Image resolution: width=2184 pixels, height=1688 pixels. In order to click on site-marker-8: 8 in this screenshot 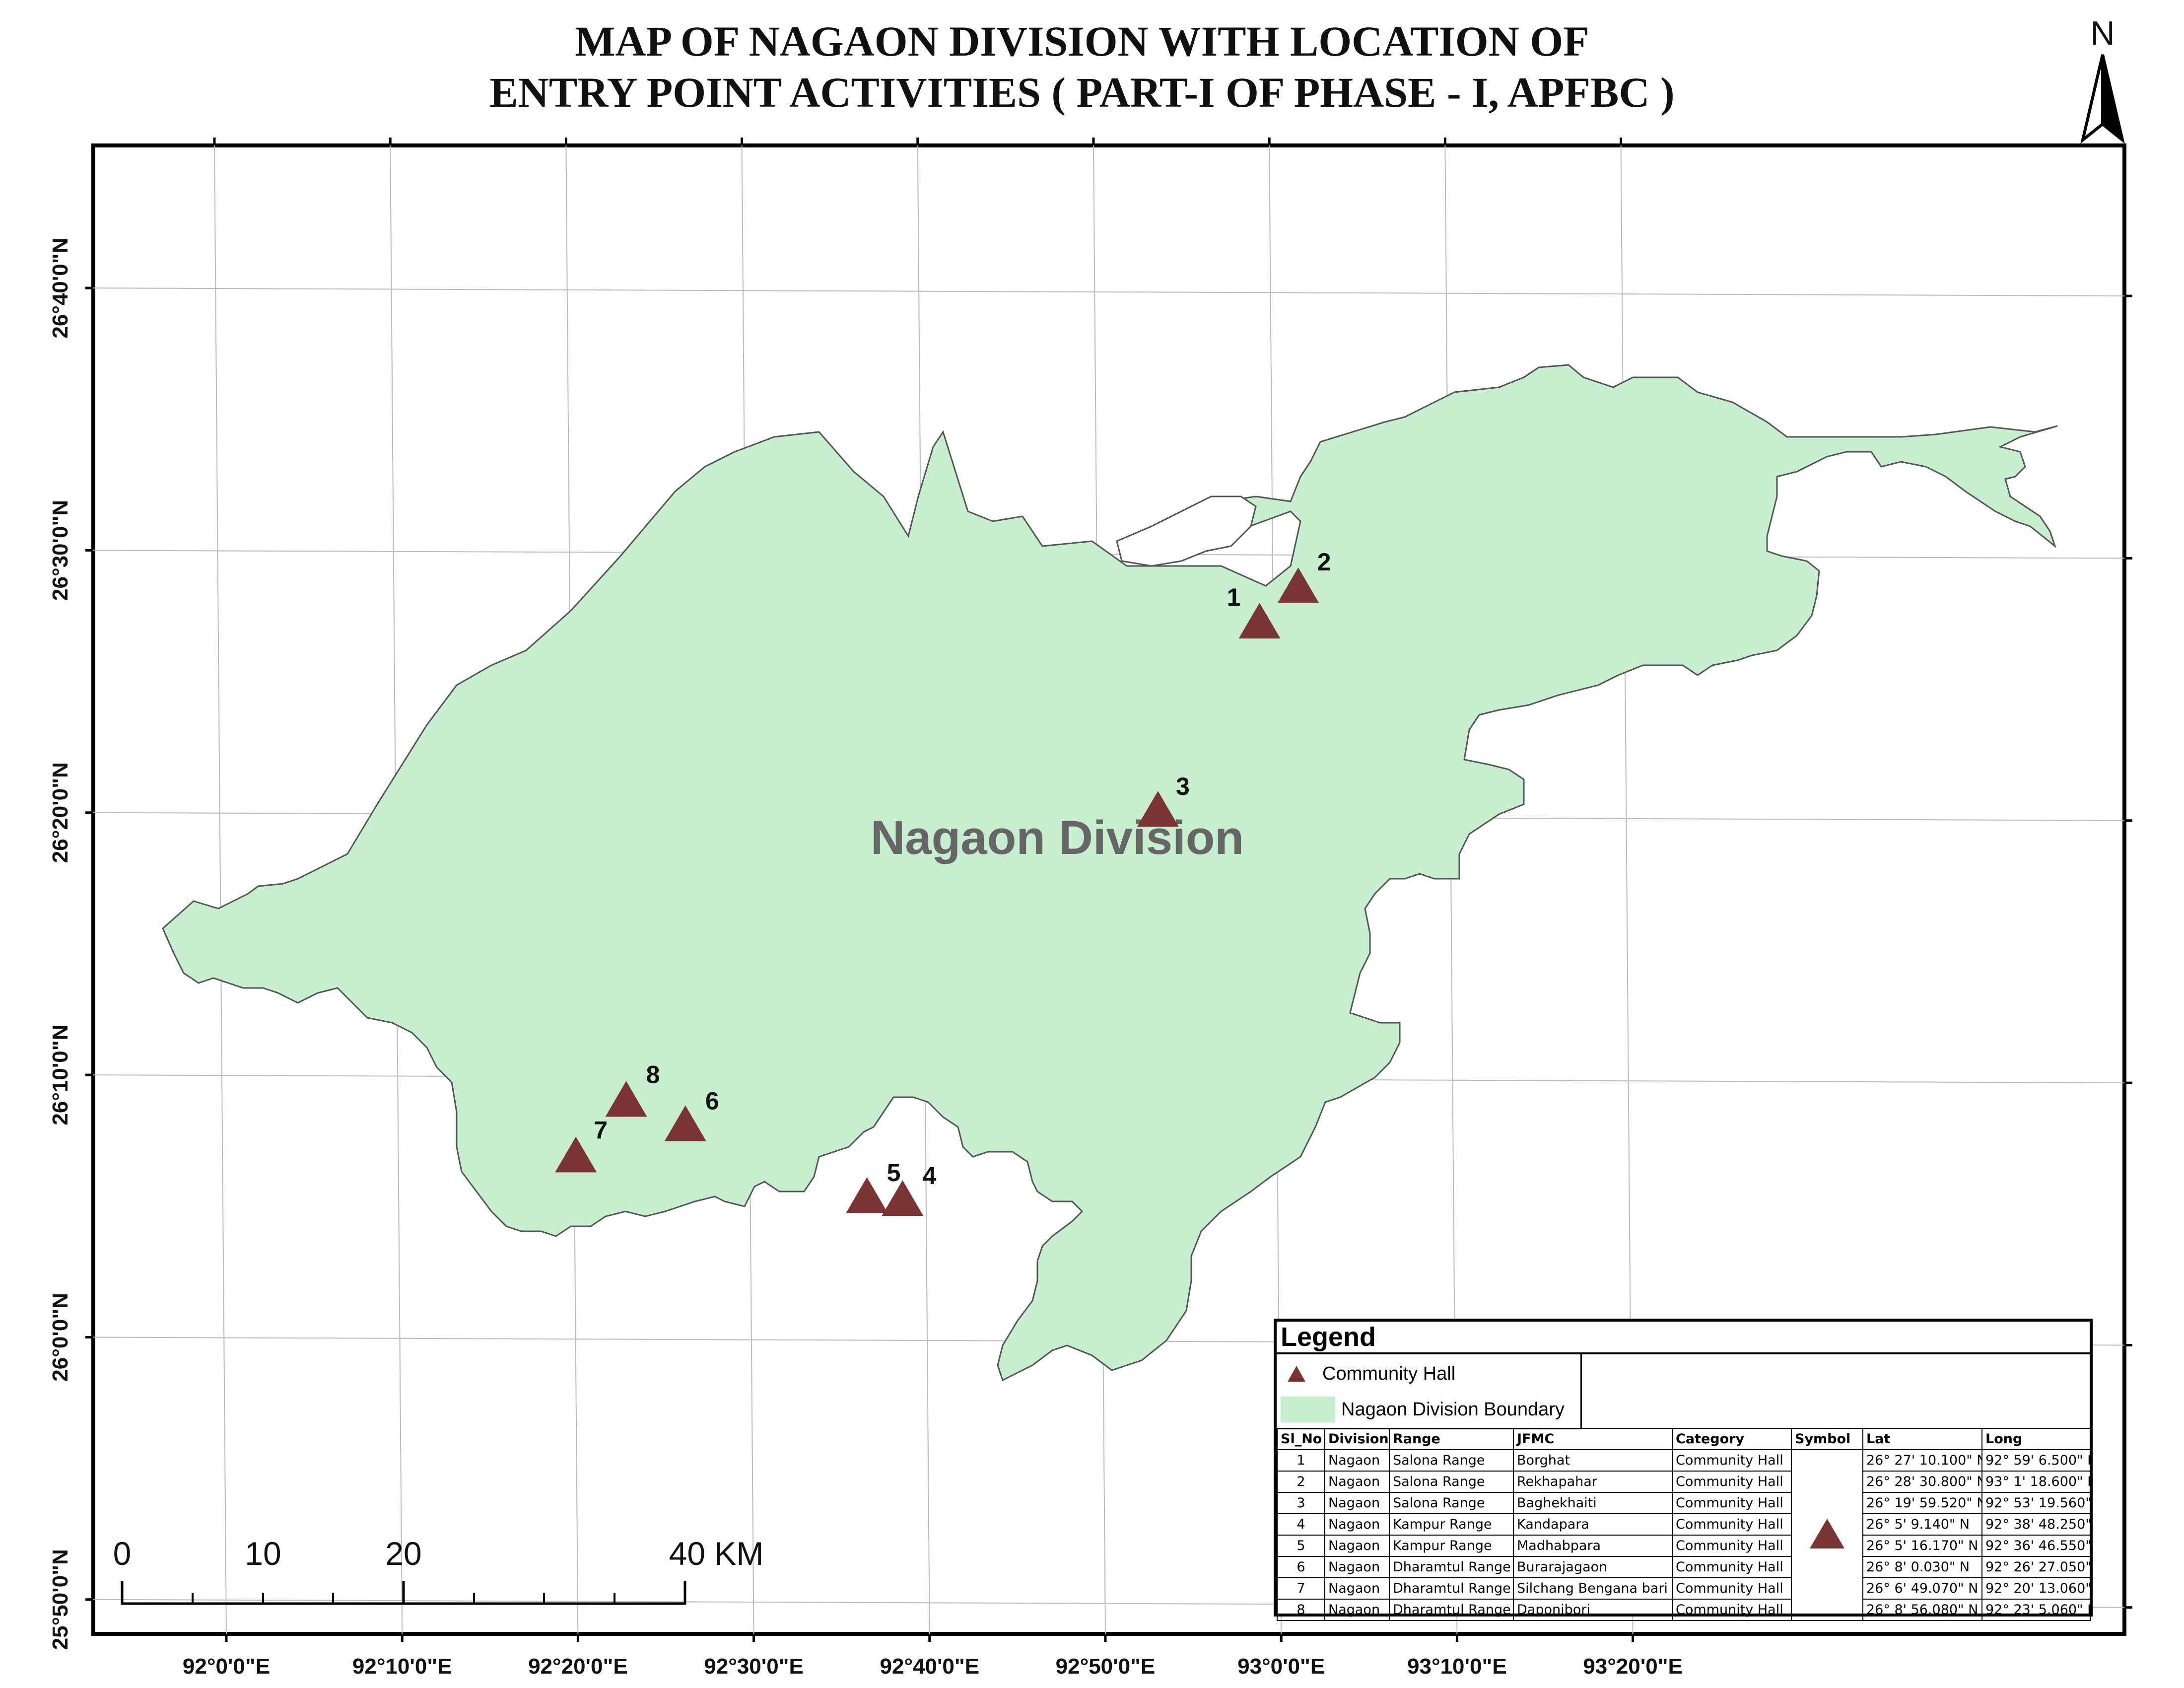, I will do `click(632, 1088)`.